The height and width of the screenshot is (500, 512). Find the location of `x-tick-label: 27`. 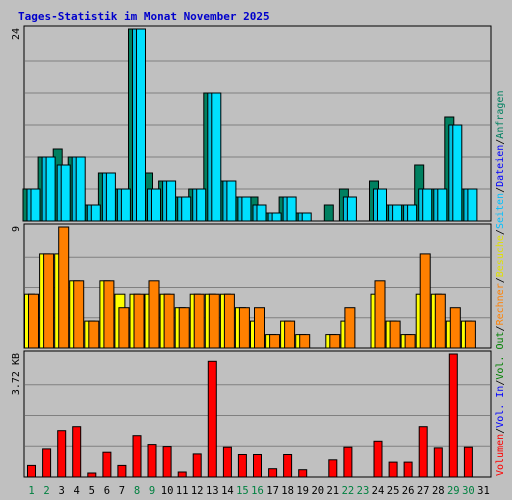

x-tick-label: 27 is located at coordinates (423, 491).